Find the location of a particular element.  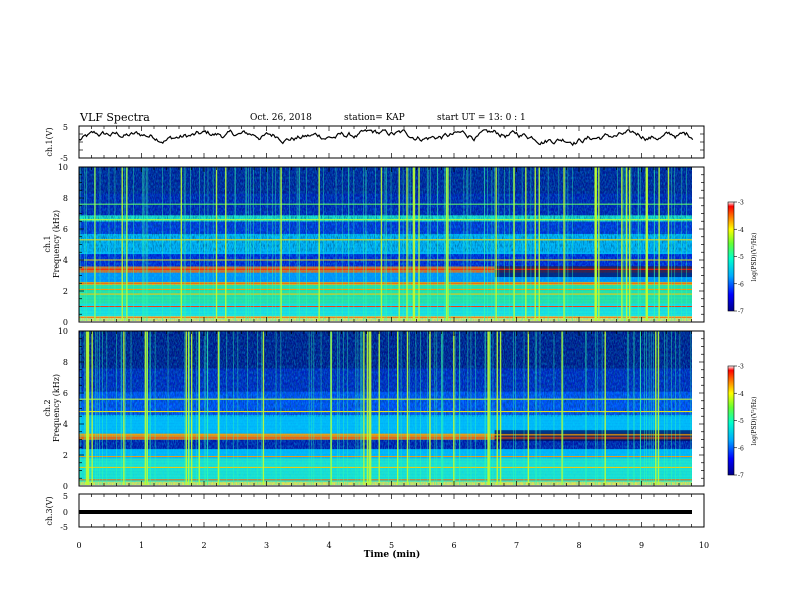

x-tick-label: 10 is located at coordinates (704, 545).